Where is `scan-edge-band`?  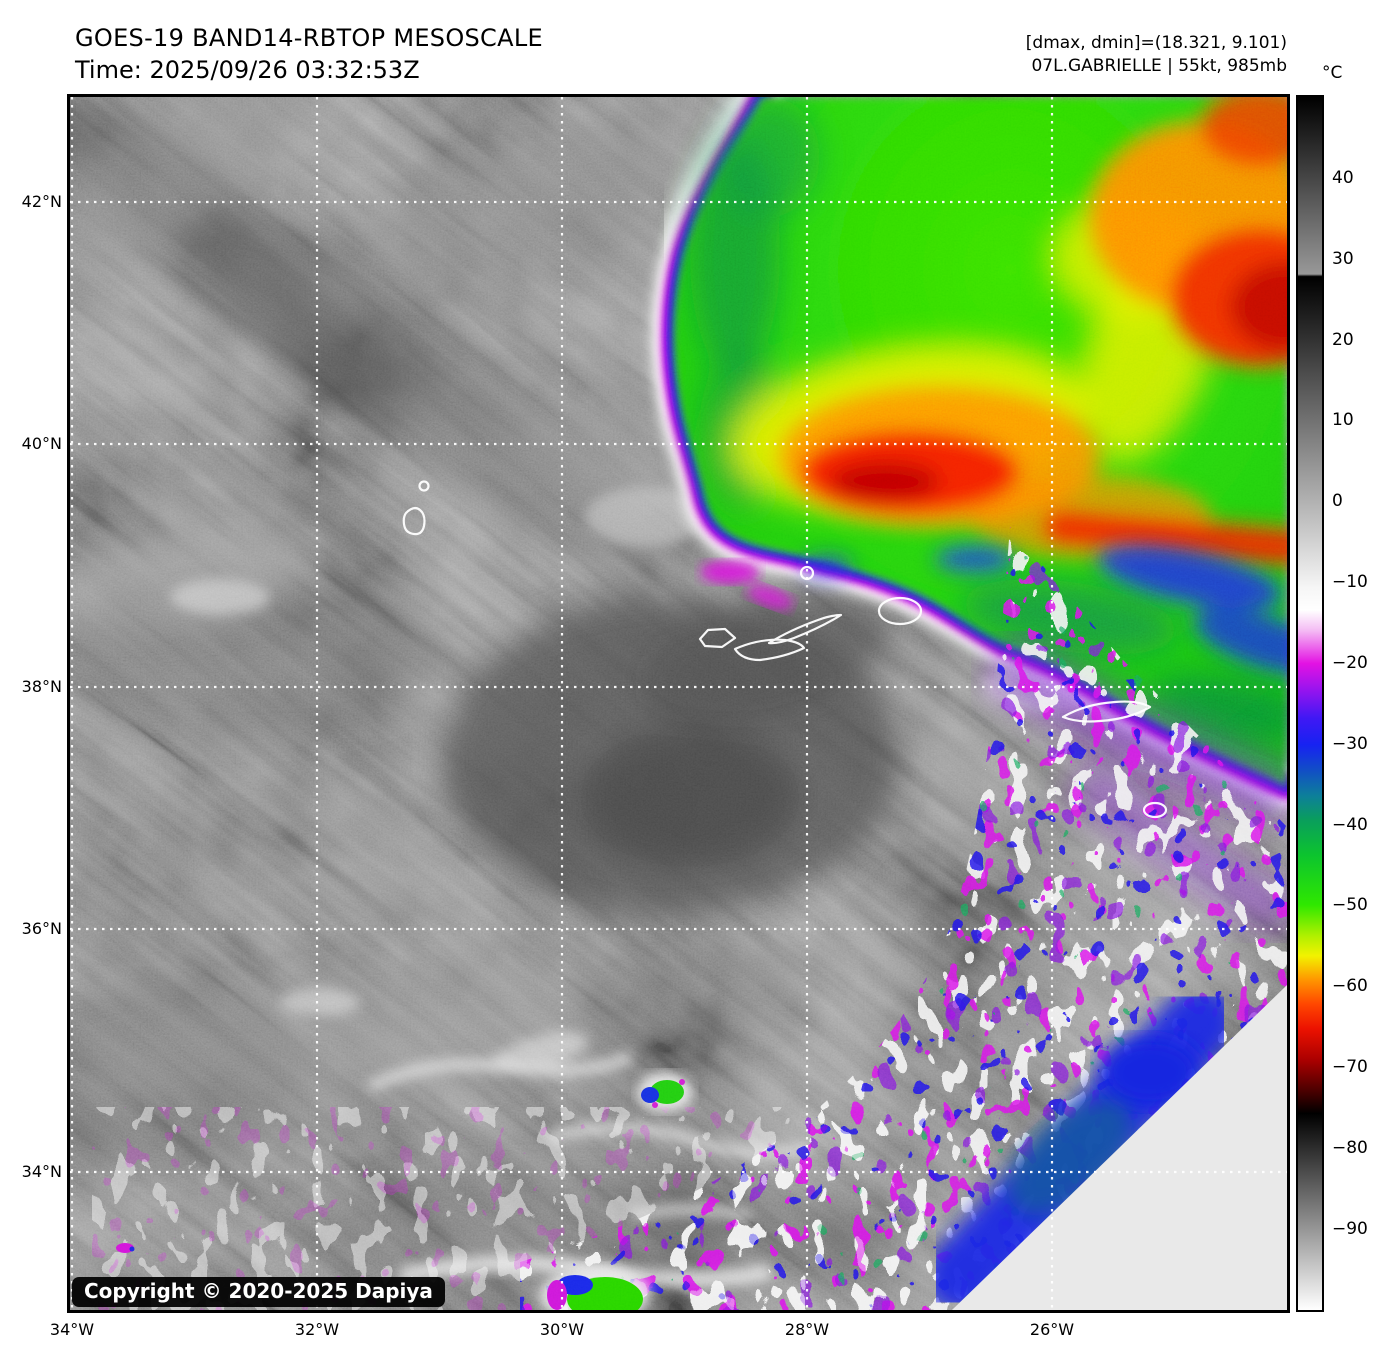 scan-edge-band is located at coordinates (1080, 1148).